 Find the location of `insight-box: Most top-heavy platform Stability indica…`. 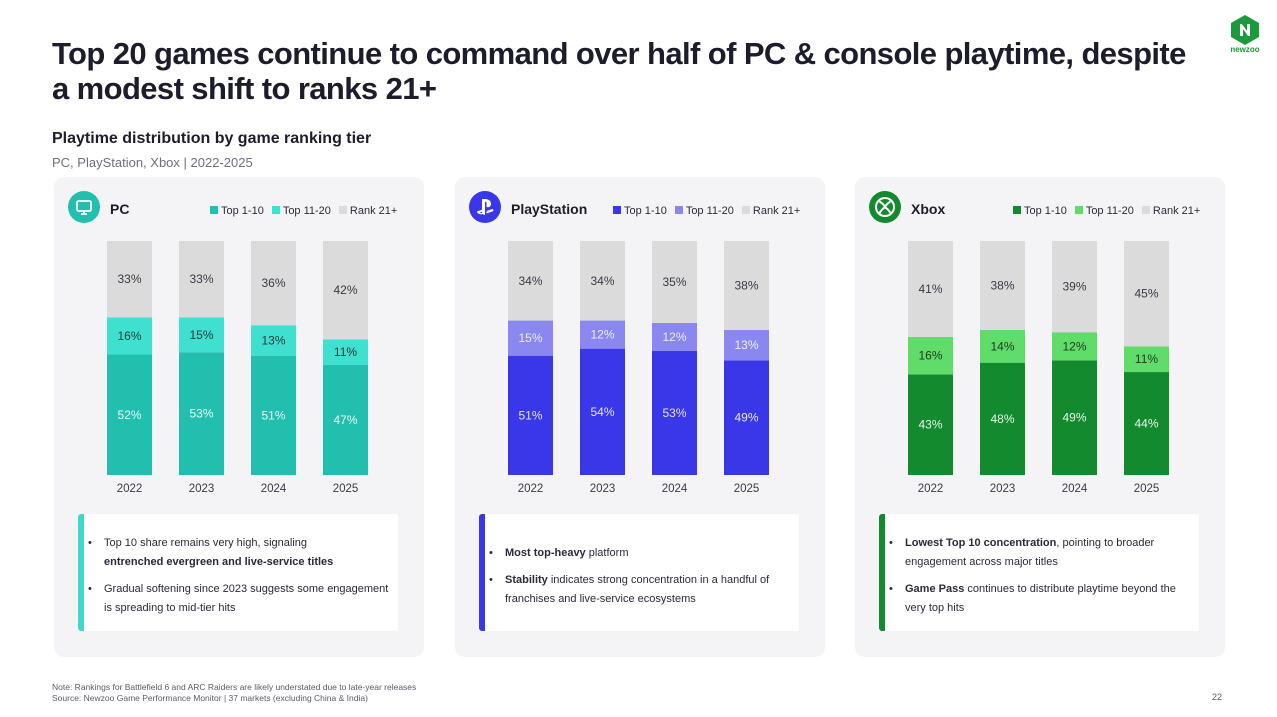

insight-box: Most top-heavy platform Stability indica… is located at coordinates (639, 572).